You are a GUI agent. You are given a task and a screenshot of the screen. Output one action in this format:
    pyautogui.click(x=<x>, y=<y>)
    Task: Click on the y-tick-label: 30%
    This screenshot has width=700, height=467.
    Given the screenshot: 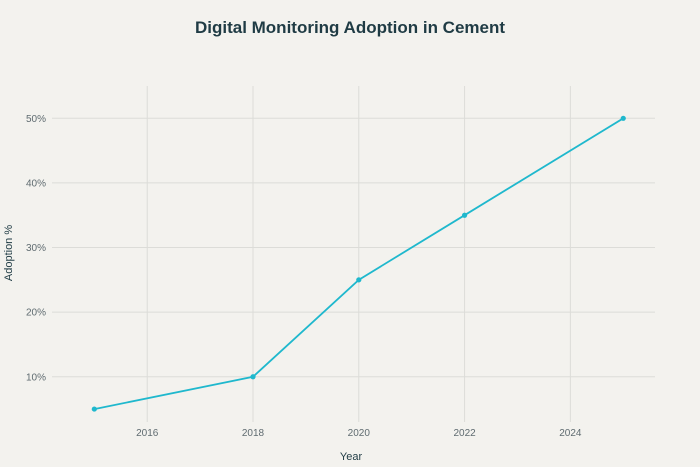 What is the action you would take?
    pyautogui.click(x=36, y=248)
    